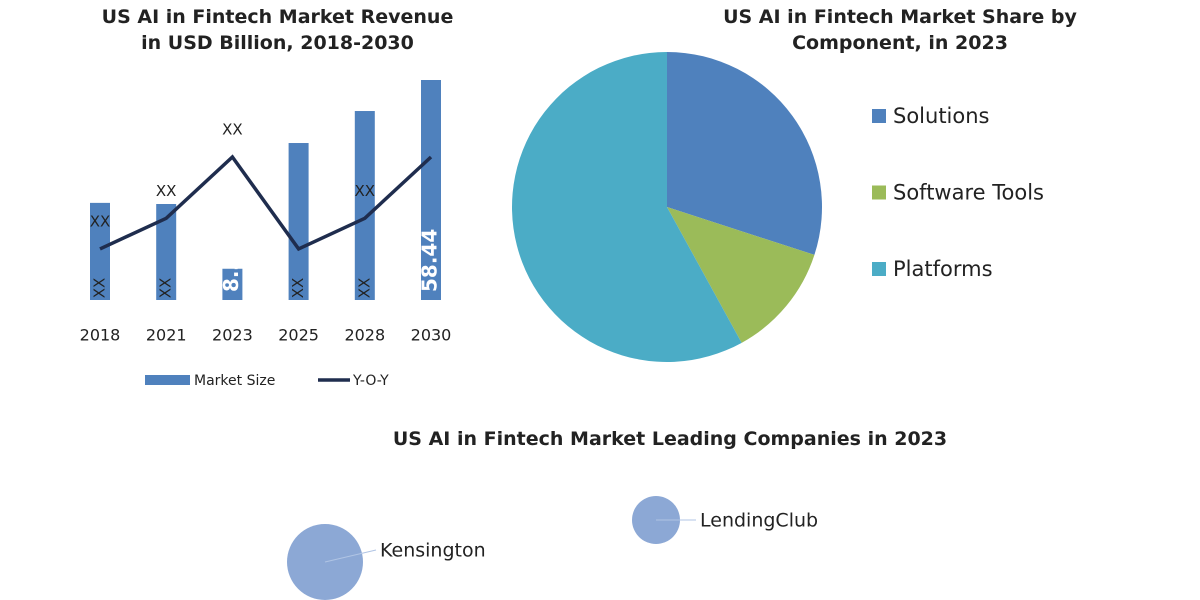 This screenshot has height=600, width=1200. What do you see at coordinates (968, 193) in the screenshot?
I see `legend-label: Software Tools` at bounding box center [968, 193].